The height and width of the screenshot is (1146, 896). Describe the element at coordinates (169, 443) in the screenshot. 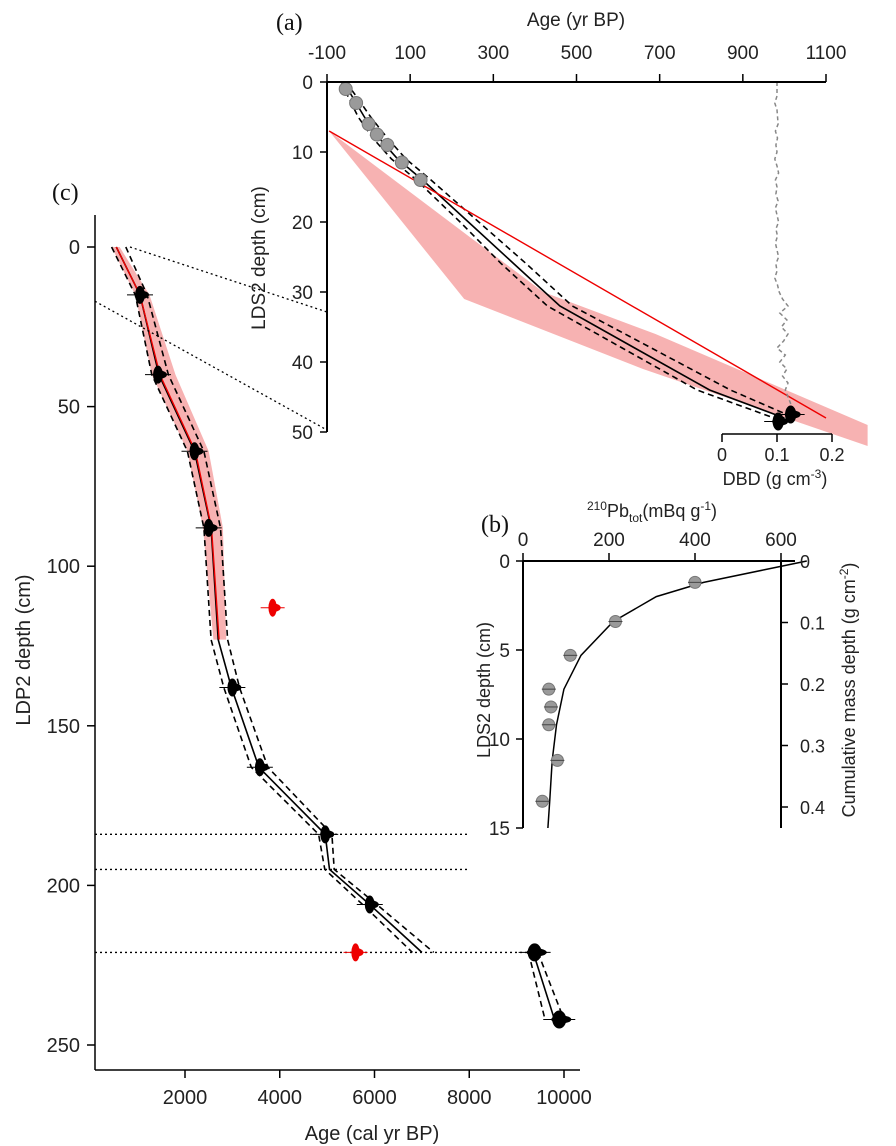

I see `c-red-uncertainty-band` at that location.